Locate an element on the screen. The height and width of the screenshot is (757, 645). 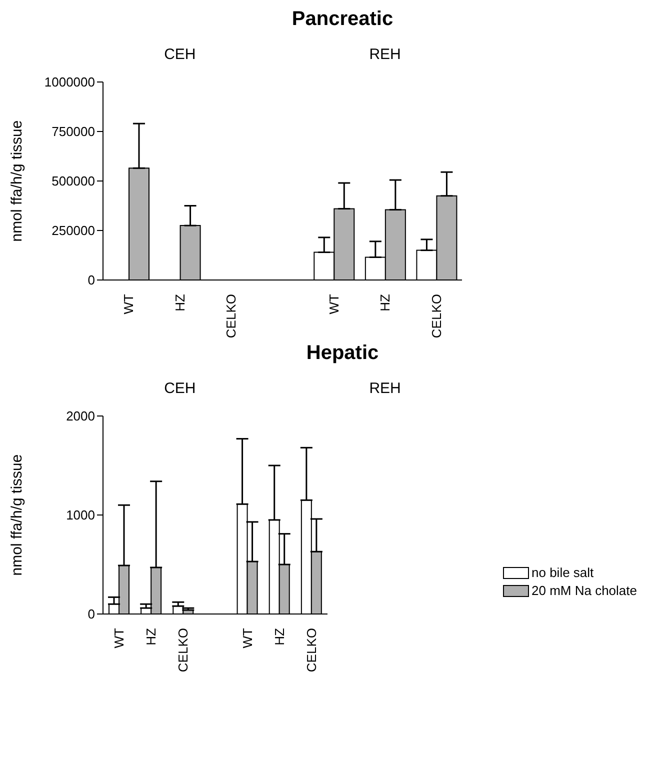
y-tick-label: 2000 is located at coordinates (80, 416).